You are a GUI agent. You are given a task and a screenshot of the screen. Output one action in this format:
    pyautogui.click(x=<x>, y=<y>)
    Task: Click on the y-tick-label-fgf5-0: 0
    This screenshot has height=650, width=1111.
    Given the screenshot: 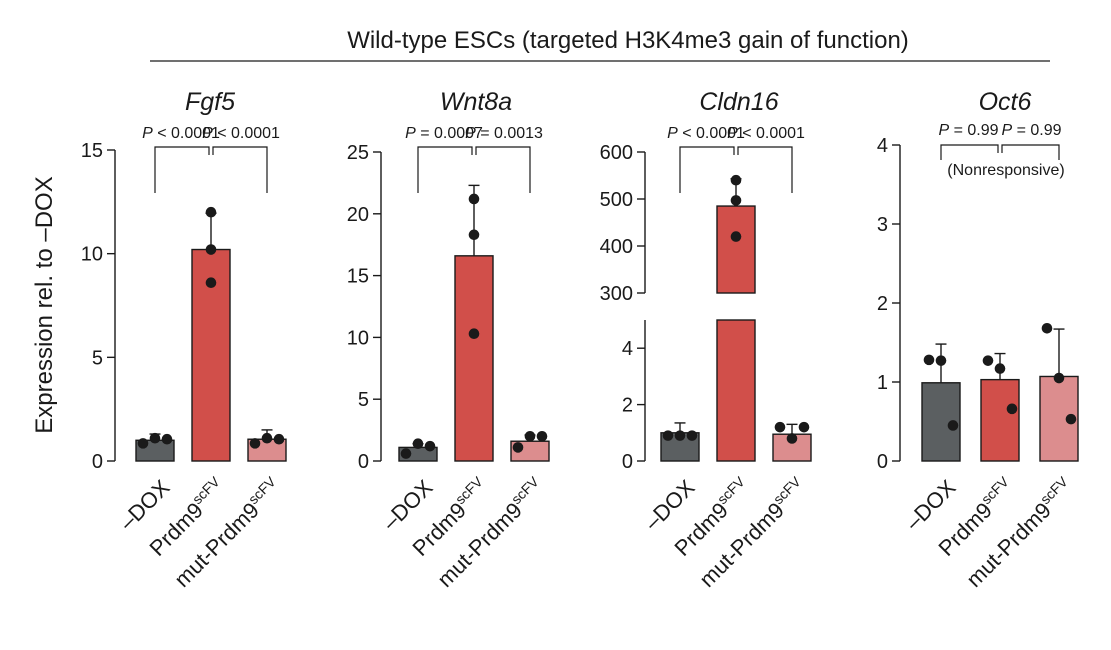 What is the action you would take?
    pyautogui.click(x=97, y=462)
    